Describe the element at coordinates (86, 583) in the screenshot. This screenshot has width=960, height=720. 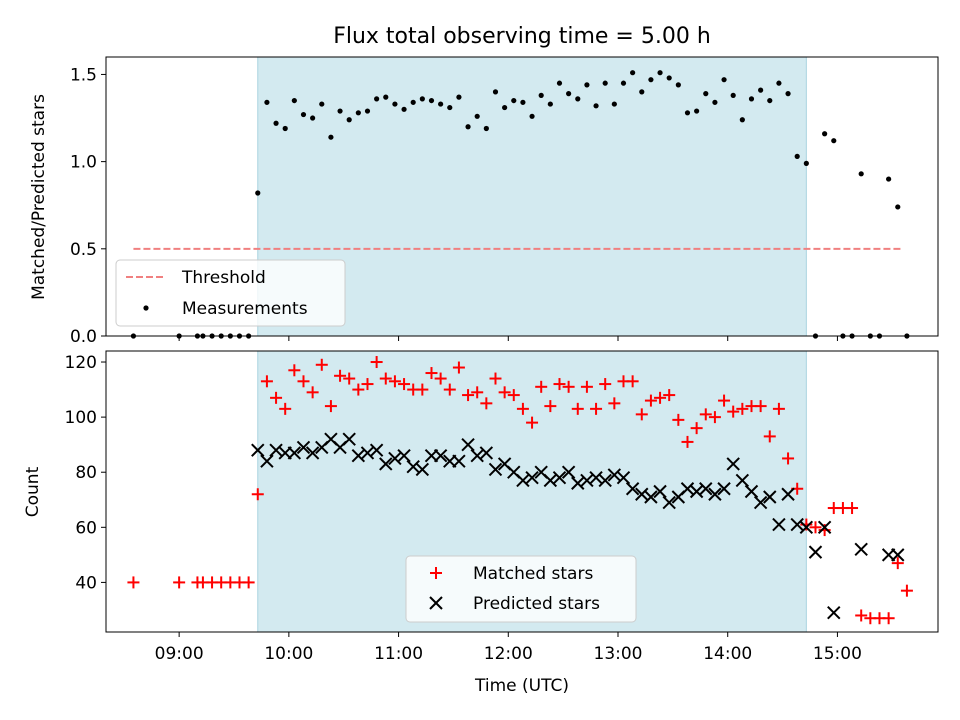
I see `y-tick-label: 40` at that location.